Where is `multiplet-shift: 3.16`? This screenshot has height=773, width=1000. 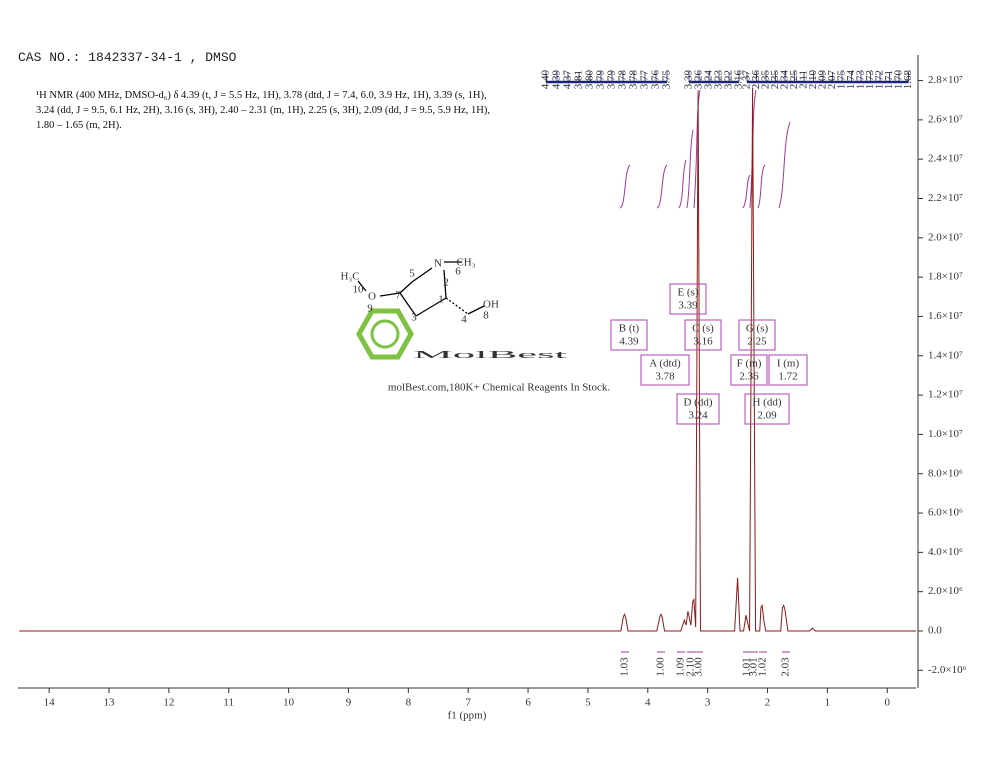
multiplet-shift: 3.16 is located at coordinates (703, 342).